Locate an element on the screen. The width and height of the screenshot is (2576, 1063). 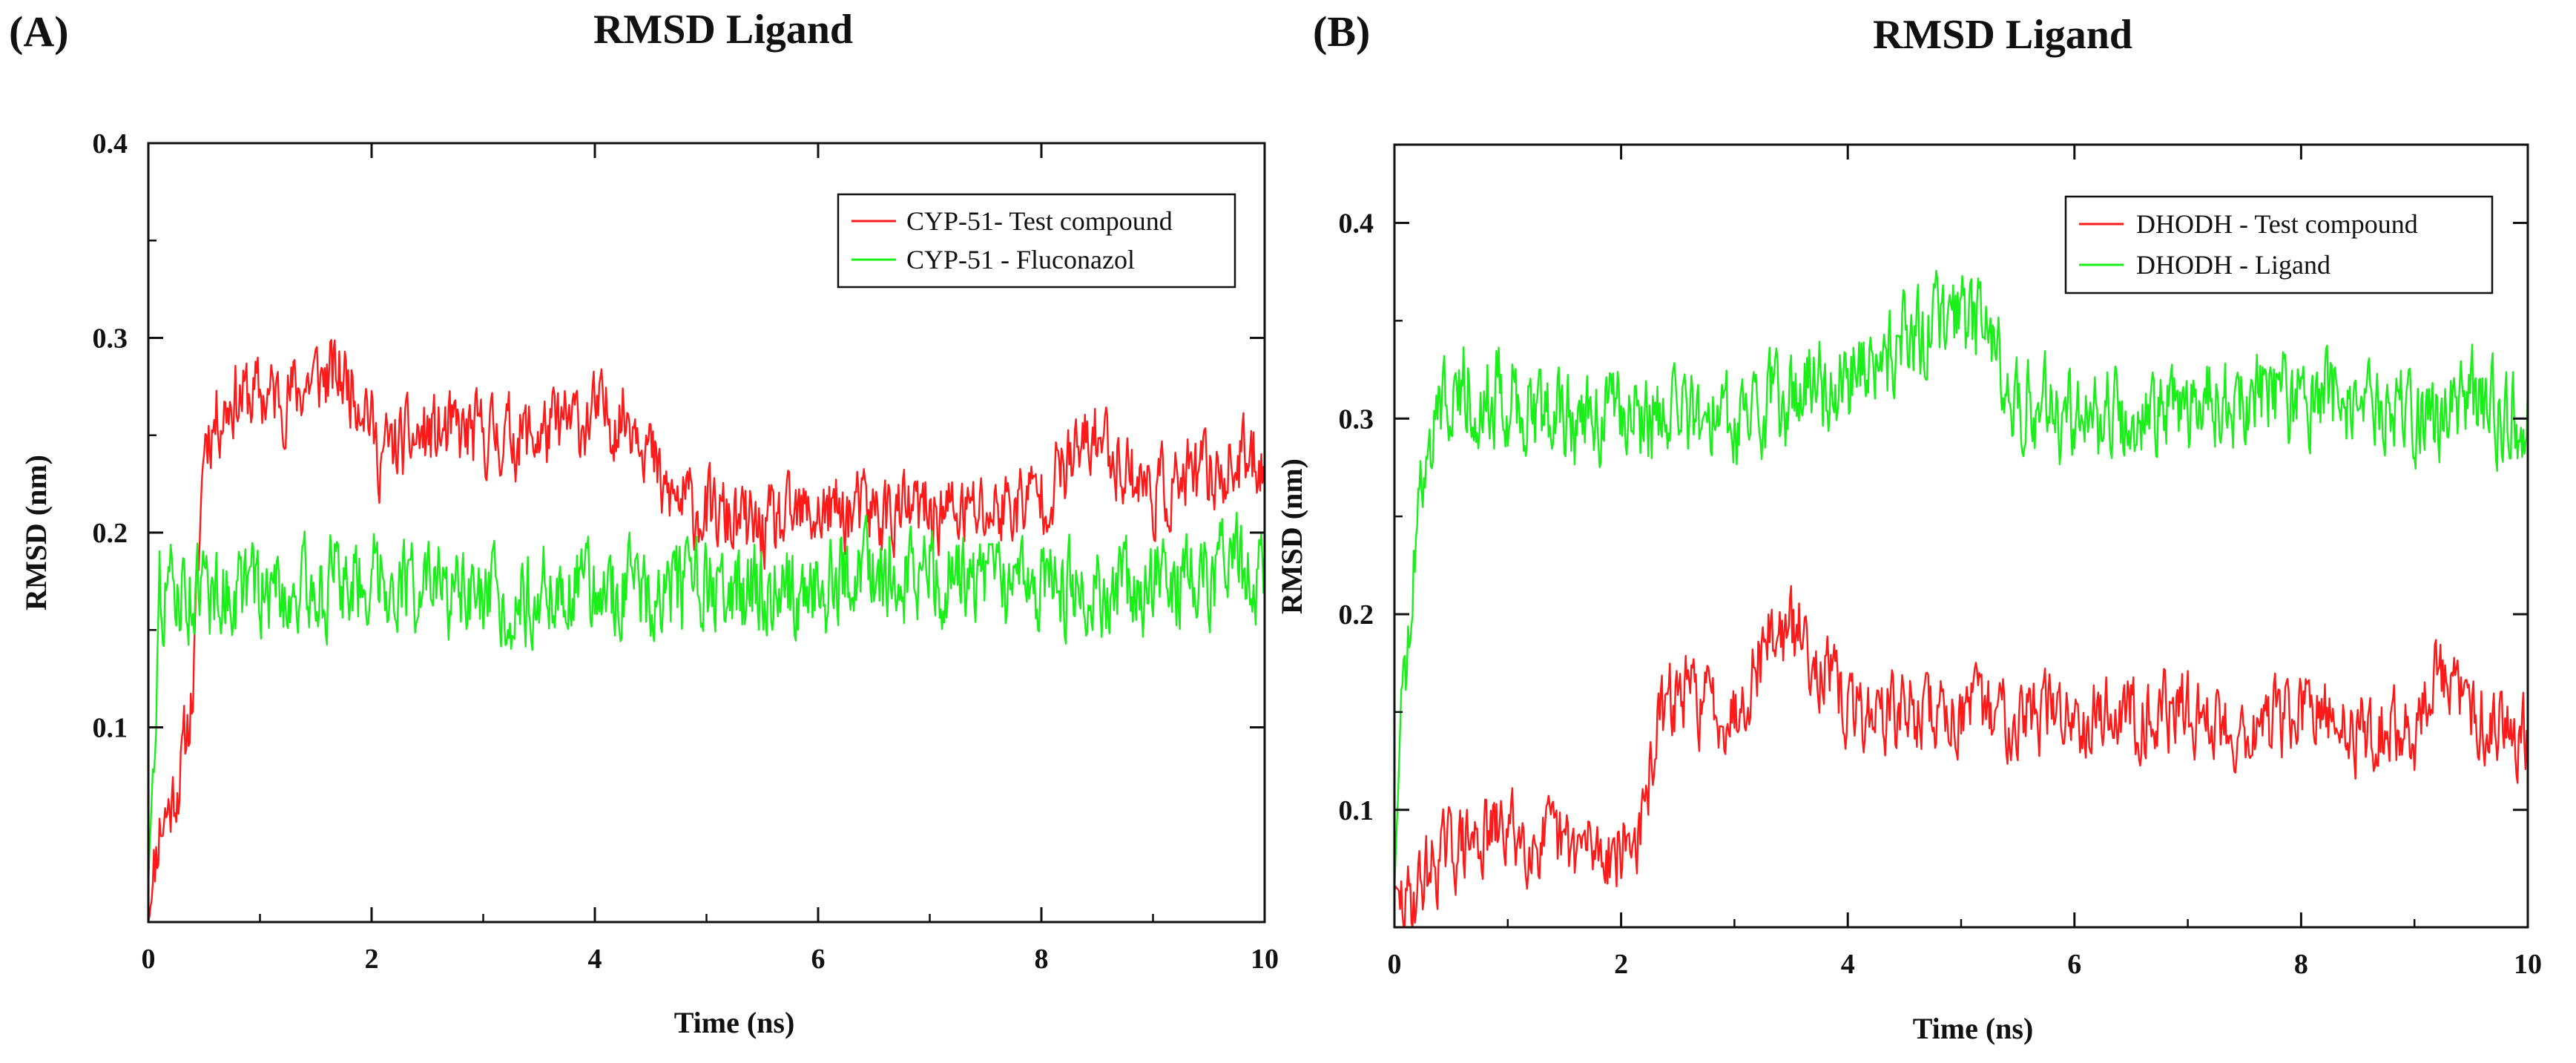
legend-box-b is located at coordinates (2279, 244).